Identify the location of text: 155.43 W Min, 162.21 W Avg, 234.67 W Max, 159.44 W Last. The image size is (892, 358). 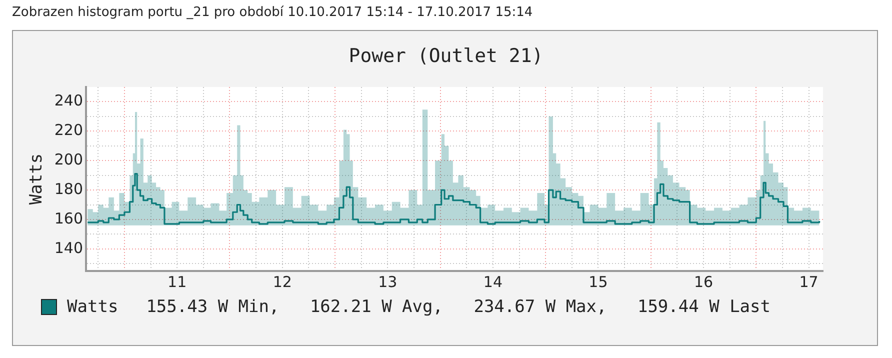
(458, 307).